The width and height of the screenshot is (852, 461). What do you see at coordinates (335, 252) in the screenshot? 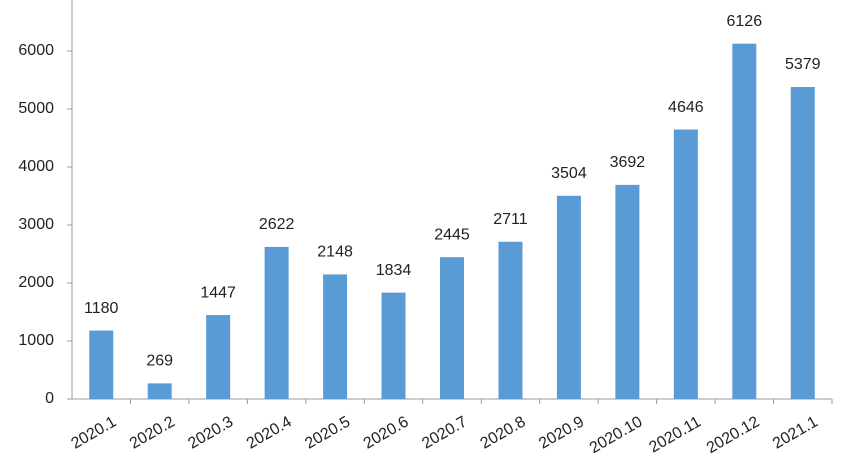
I see `data-label: 2148` at bounding box center [335, 252].